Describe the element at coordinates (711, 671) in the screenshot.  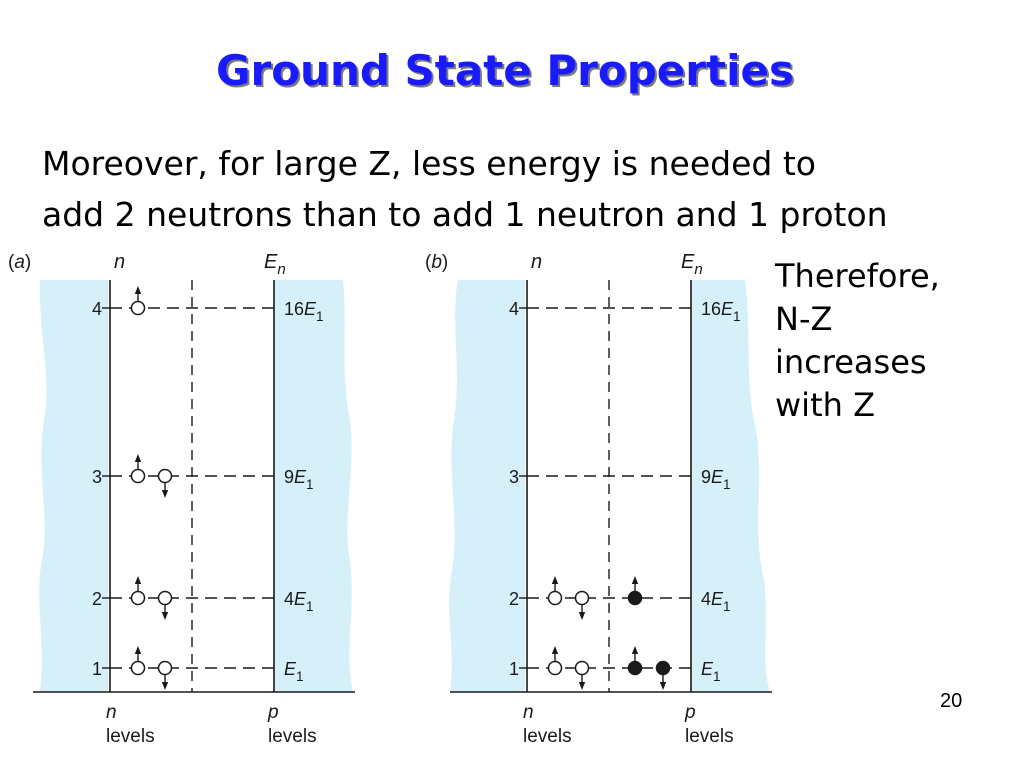
I see `panel-b-level-1-energy-label: E1` at that location.